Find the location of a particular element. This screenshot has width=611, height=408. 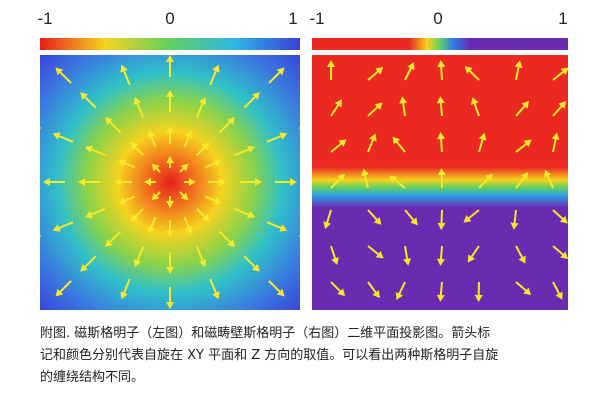

colorbar-label: -1 is located at coordinates (44, 18).